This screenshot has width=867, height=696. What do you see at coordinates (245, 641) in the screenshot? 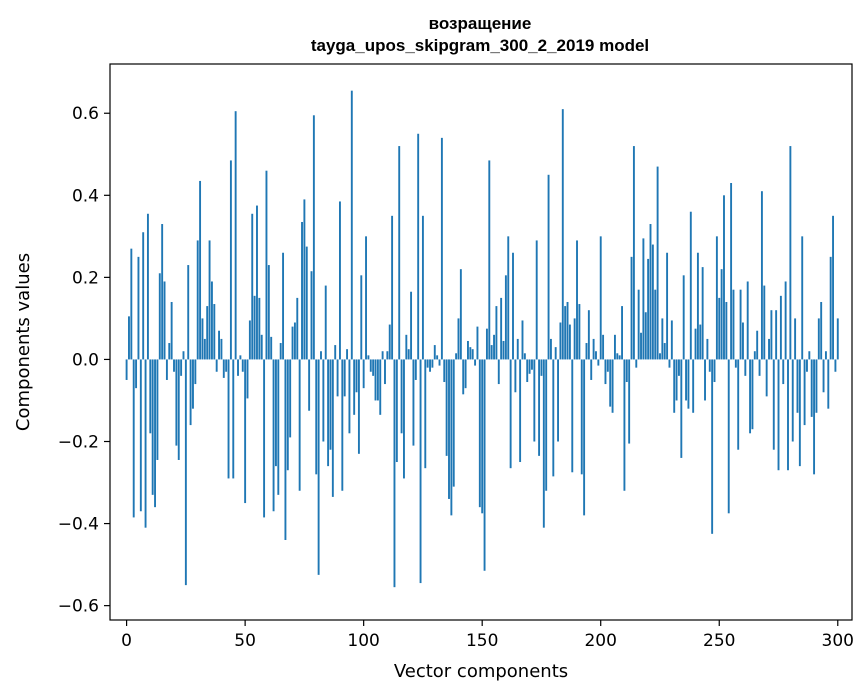
I see `x-tick-label: 50` at bounding box center [245, 641].